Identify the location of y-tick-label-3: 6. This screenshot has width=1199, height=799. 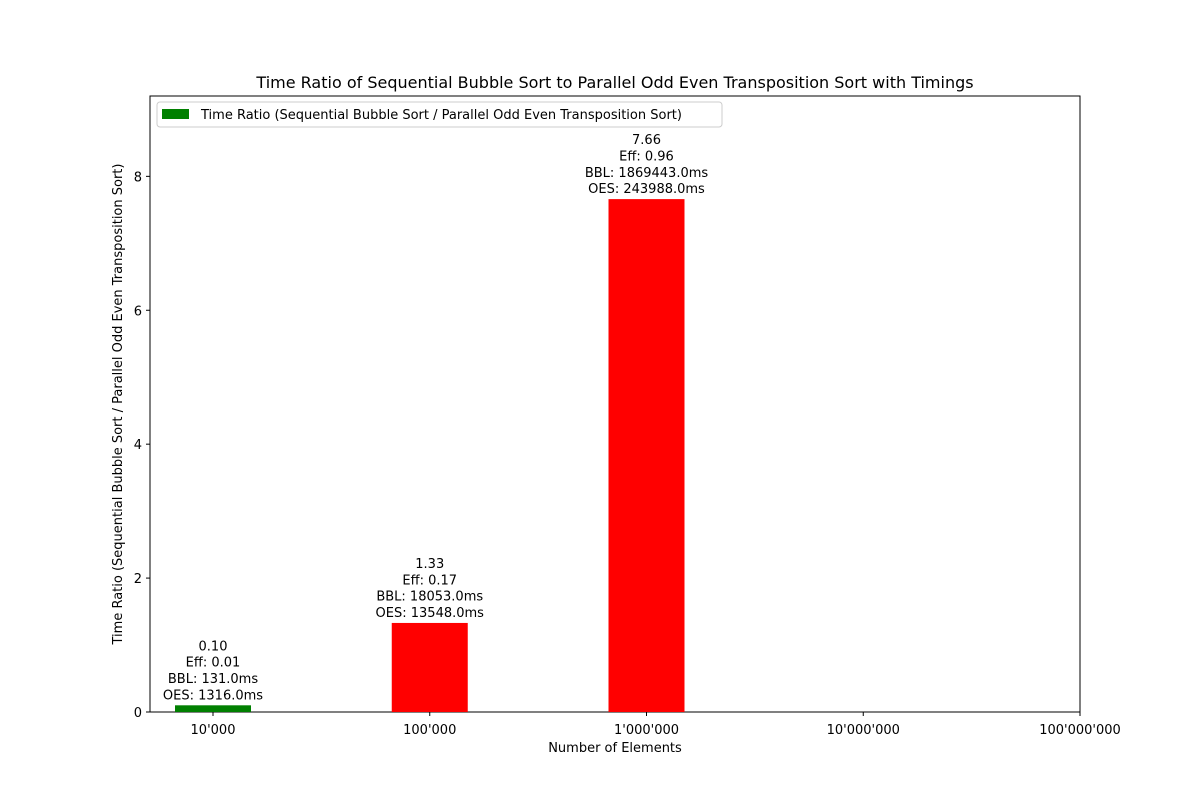
(138, 311).